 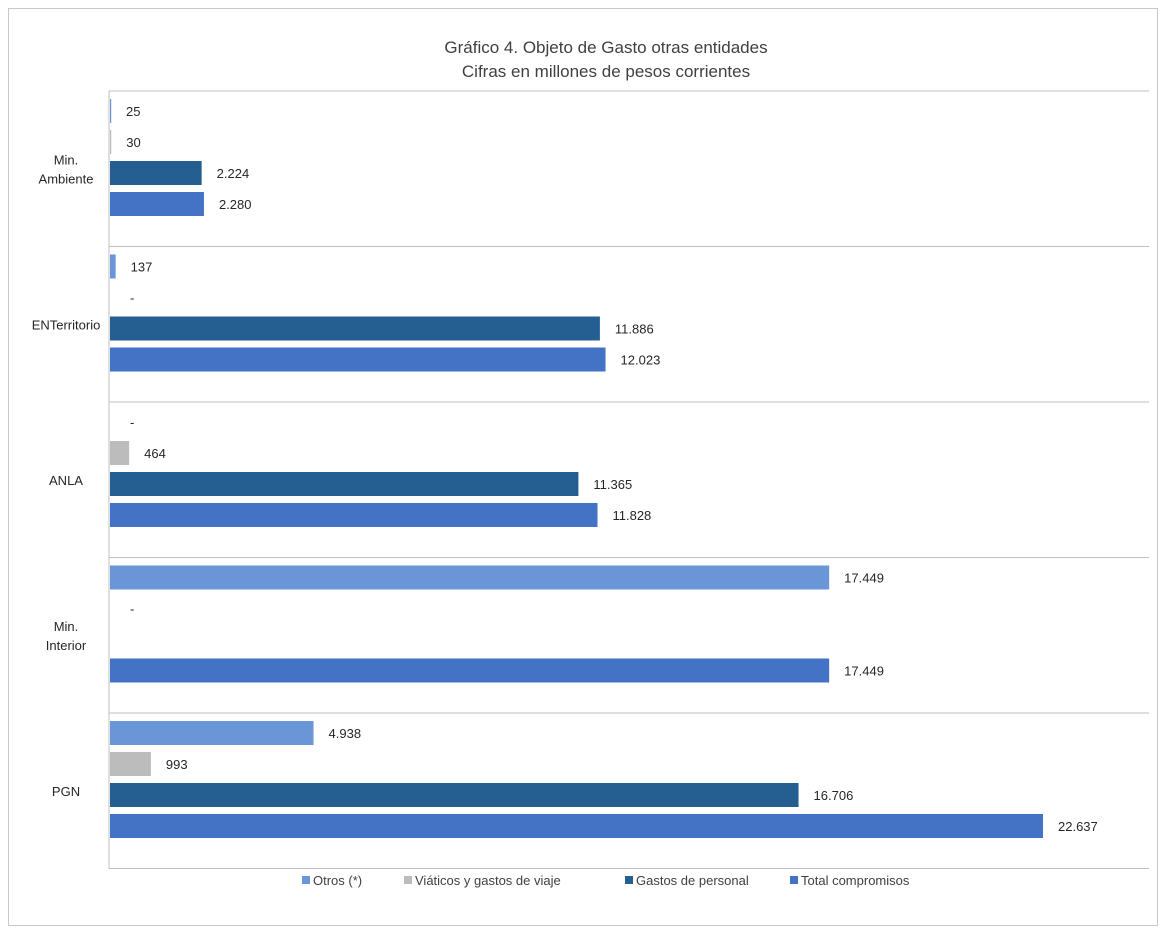 What do you see at coordinates (606, 71) in the screenshot?
I see `chart-subtitle: Cifras en millones de pesos corrientes` at bounding box center [606, 71].